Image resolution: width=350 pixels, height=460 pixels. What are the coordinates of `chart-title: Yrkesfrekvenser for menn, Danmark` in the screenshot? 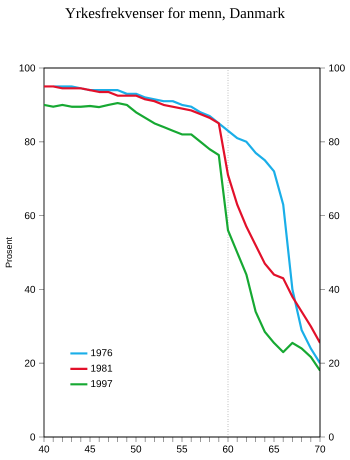 It's located at (175, 14).